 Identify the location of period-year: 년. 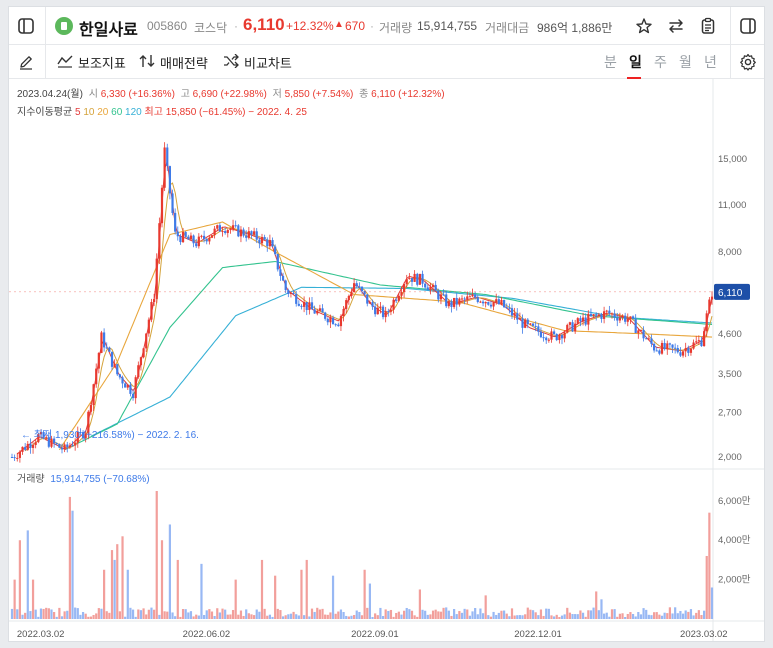
(710, 62).